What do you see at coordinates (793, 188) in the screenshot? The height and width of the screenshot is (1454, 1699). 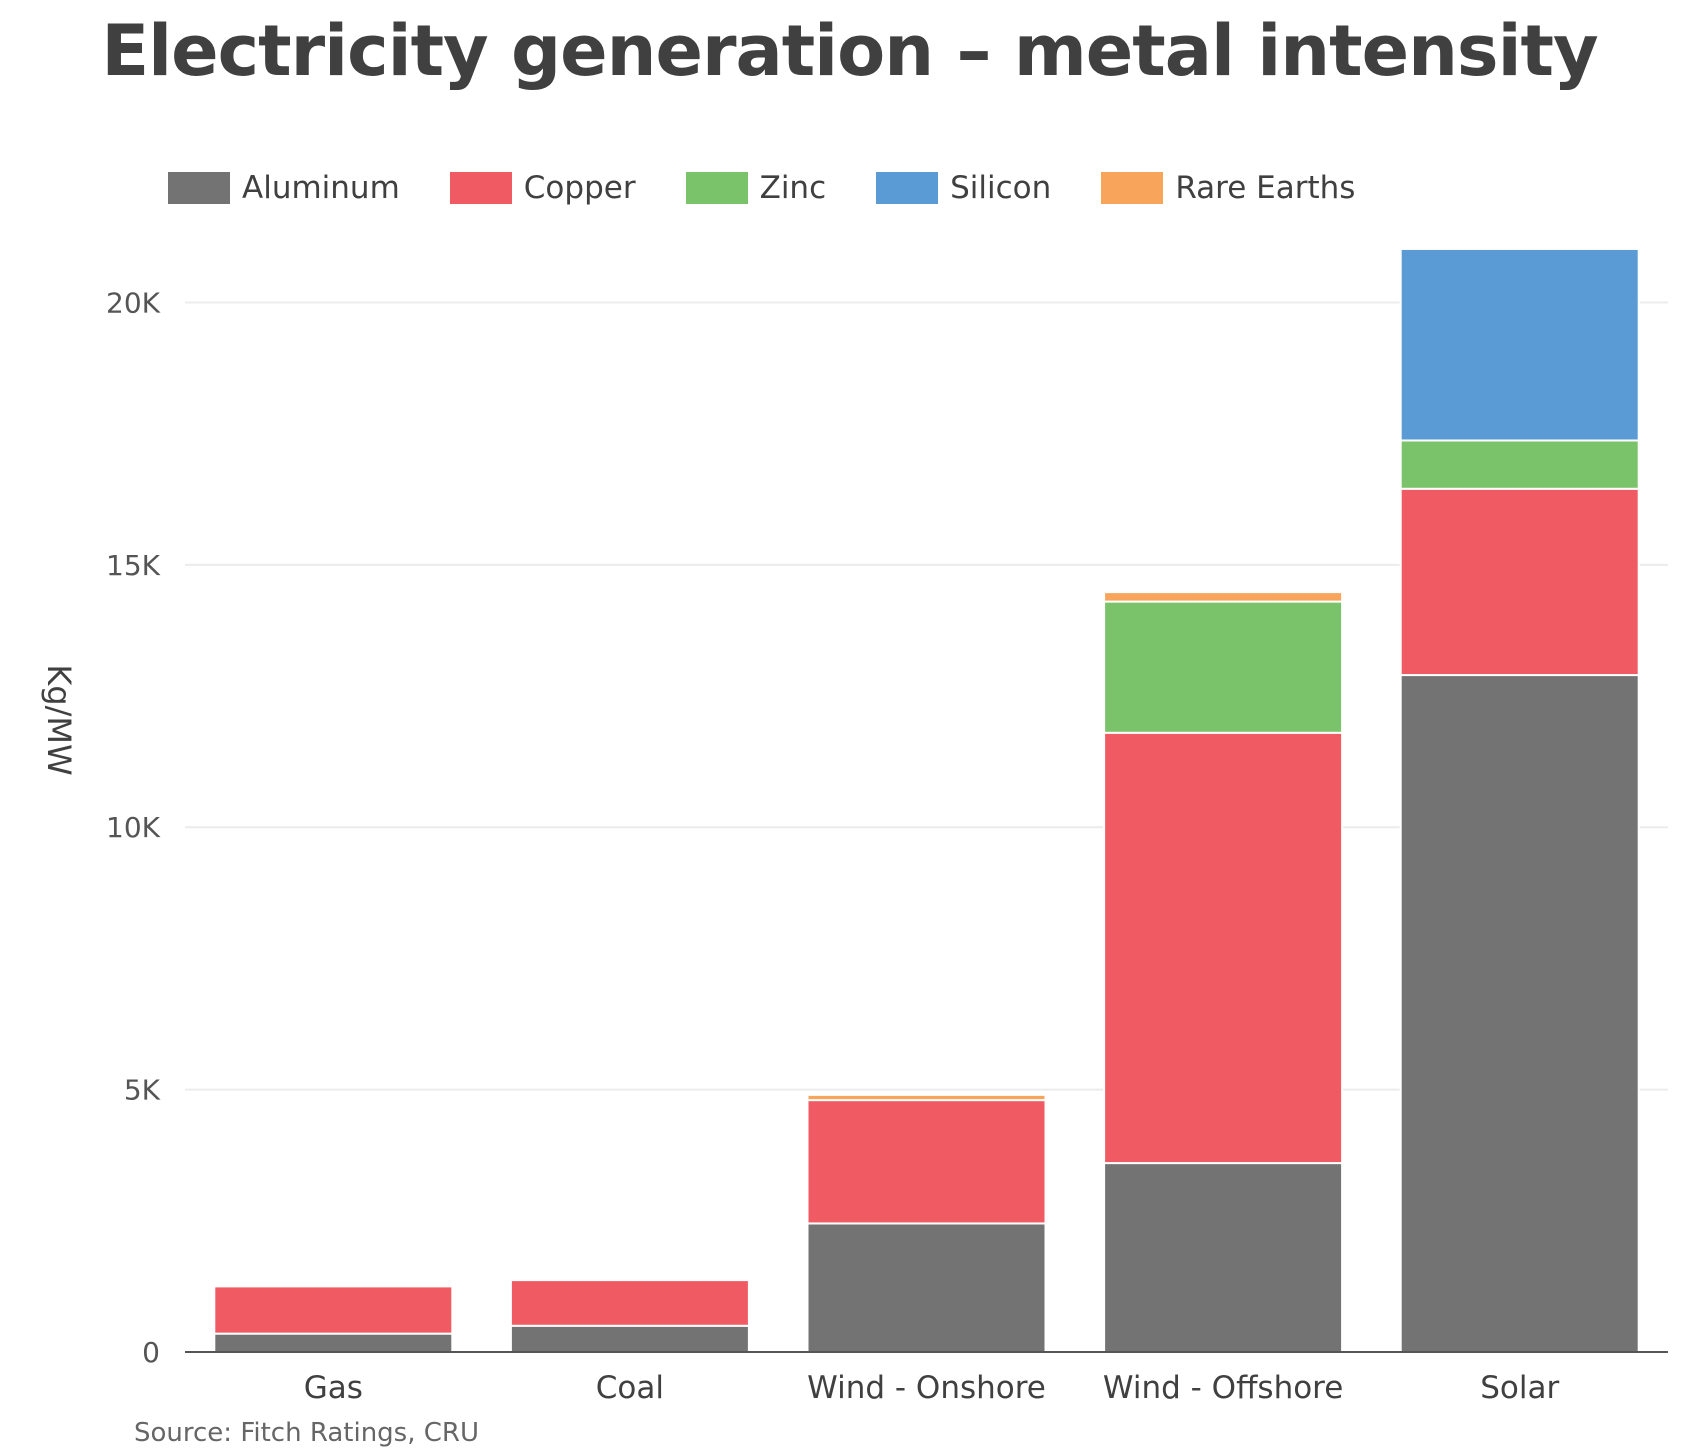 I see `legend-label: Zinc` at bounding box center [793, 188].